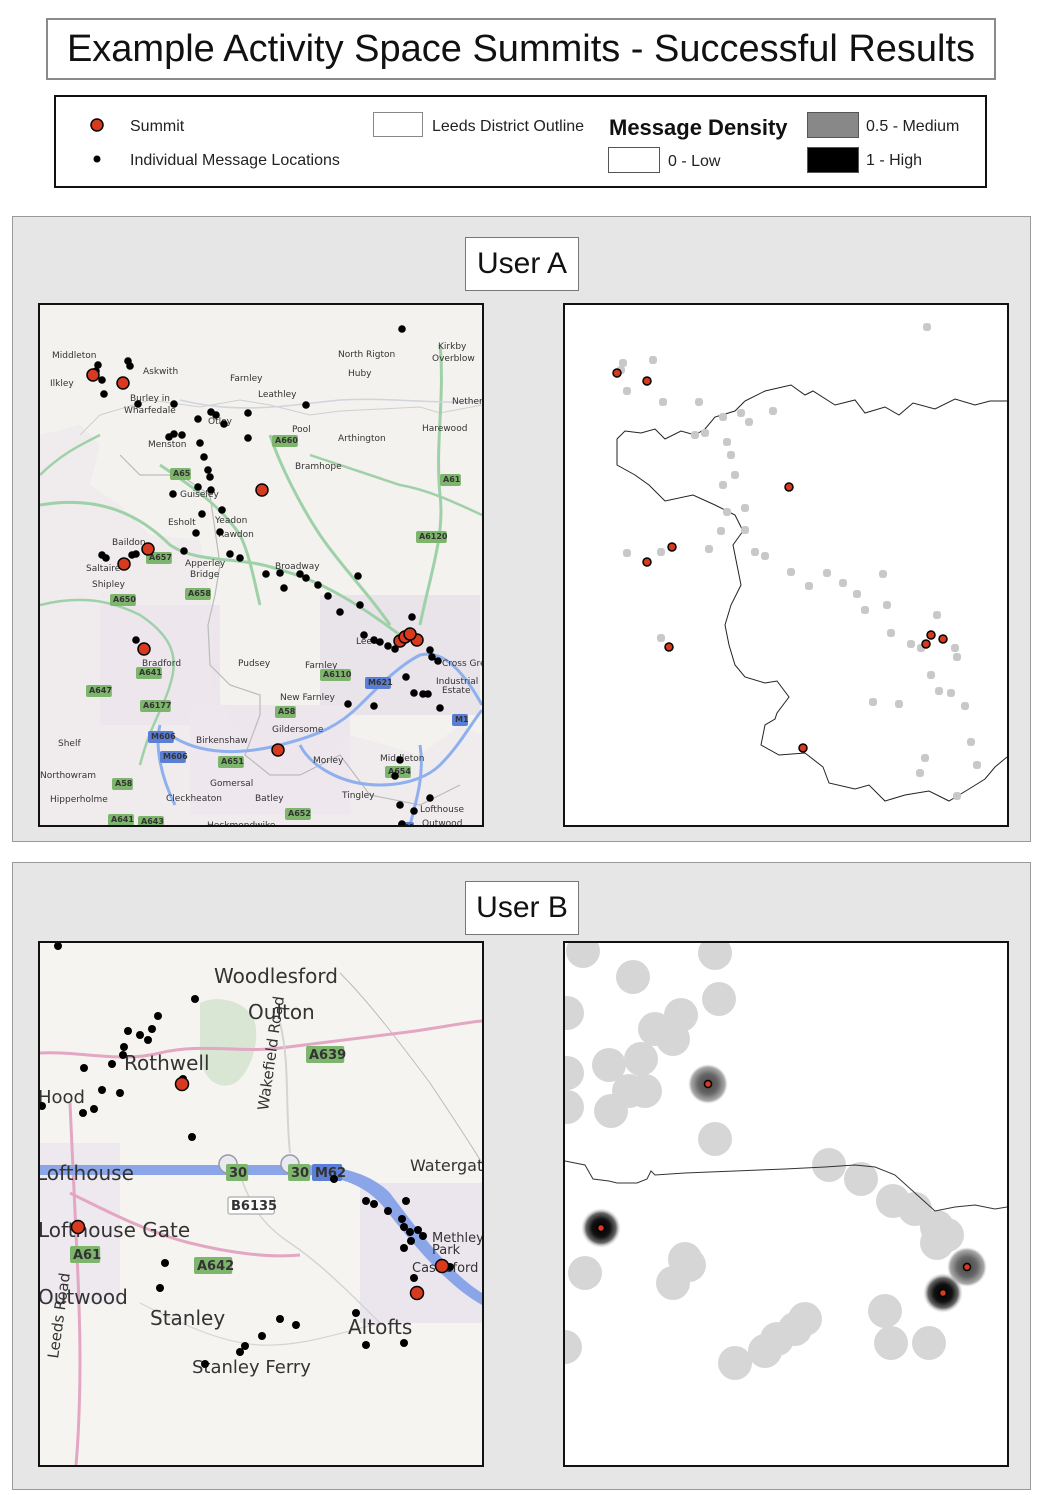  What do you see at coordinates (358, 796) in the screenshot?
I see `place-label: Tingley` at bounding box center [358, 796].